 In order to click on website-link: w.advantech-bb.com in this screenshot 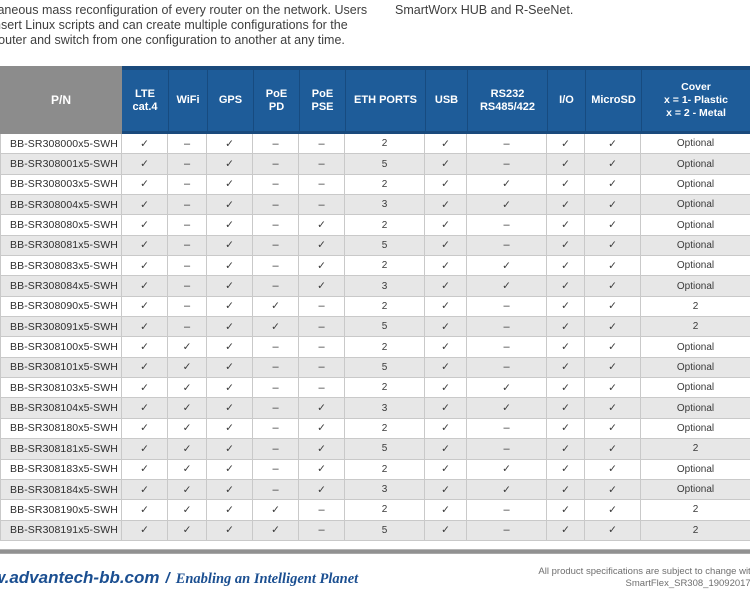, I will do `click(80, 577)`.